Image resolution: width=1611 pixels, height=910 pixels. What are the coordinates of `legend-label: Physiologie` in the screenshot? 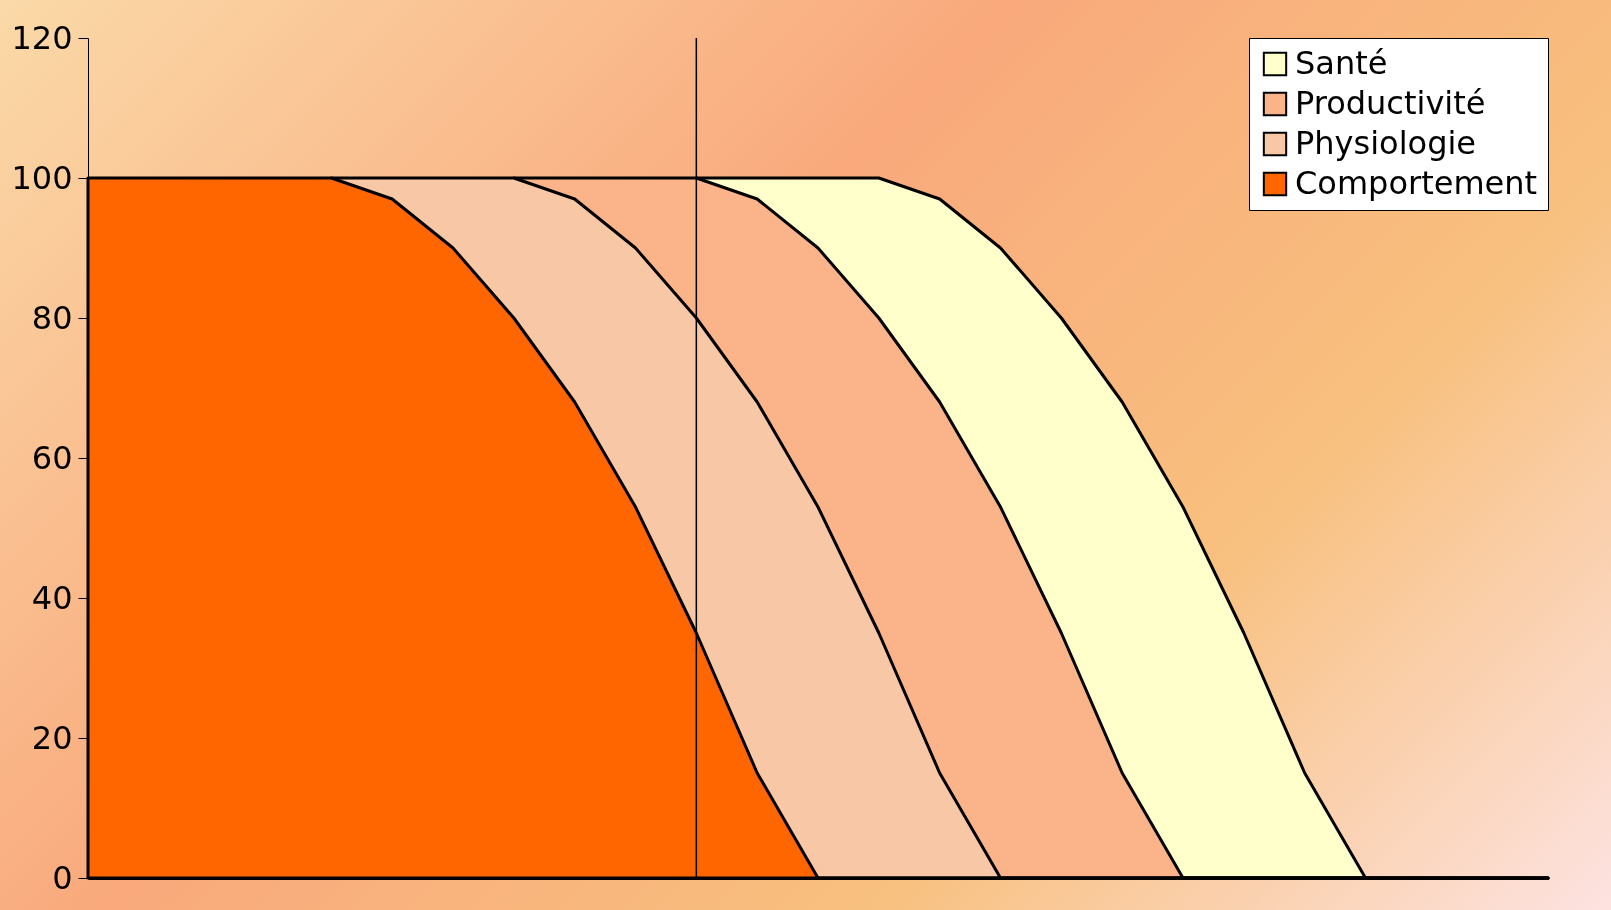 It's located at (1386, 143).